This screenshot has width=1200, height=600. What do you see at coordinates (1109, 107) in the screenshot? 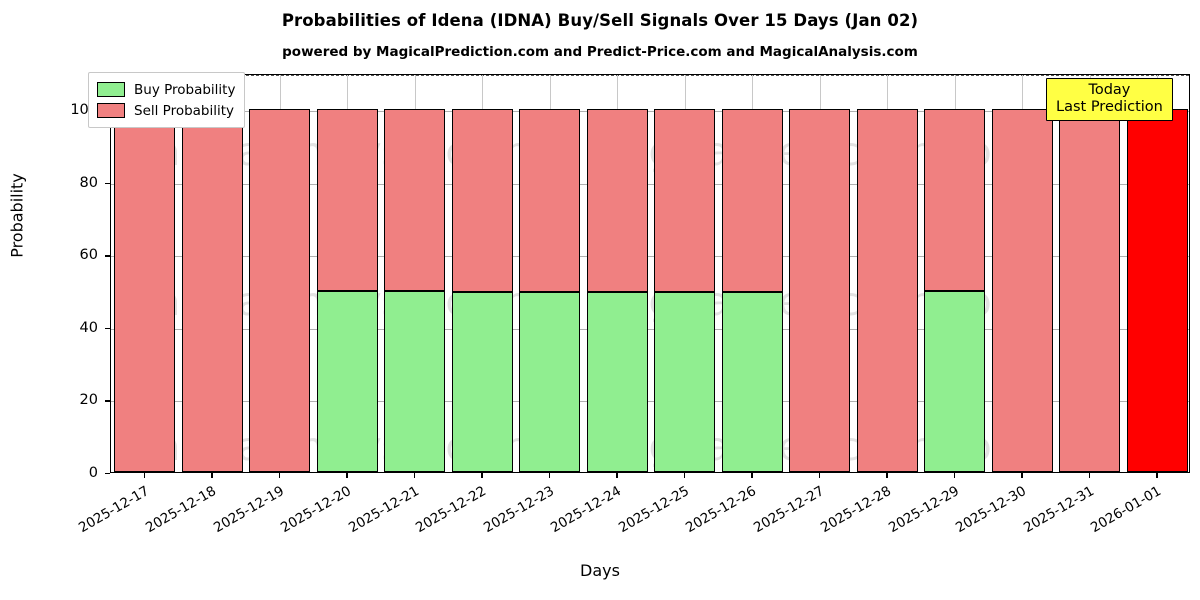
I see `today-annotation-line2: Last Prediction` at bounding box center [1109, 107].